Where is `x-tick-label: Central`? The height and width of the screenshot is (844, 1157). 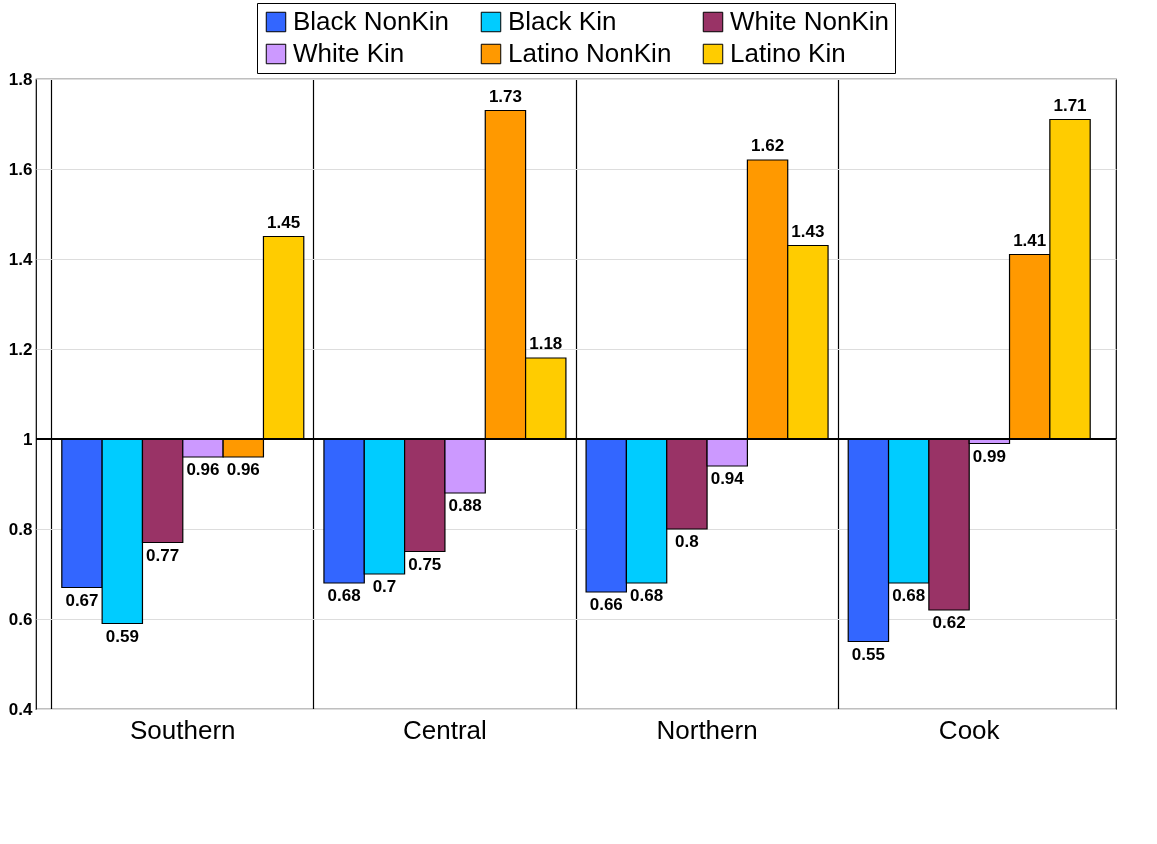 x-tick-label: Central is located at coordinates (445, 729).